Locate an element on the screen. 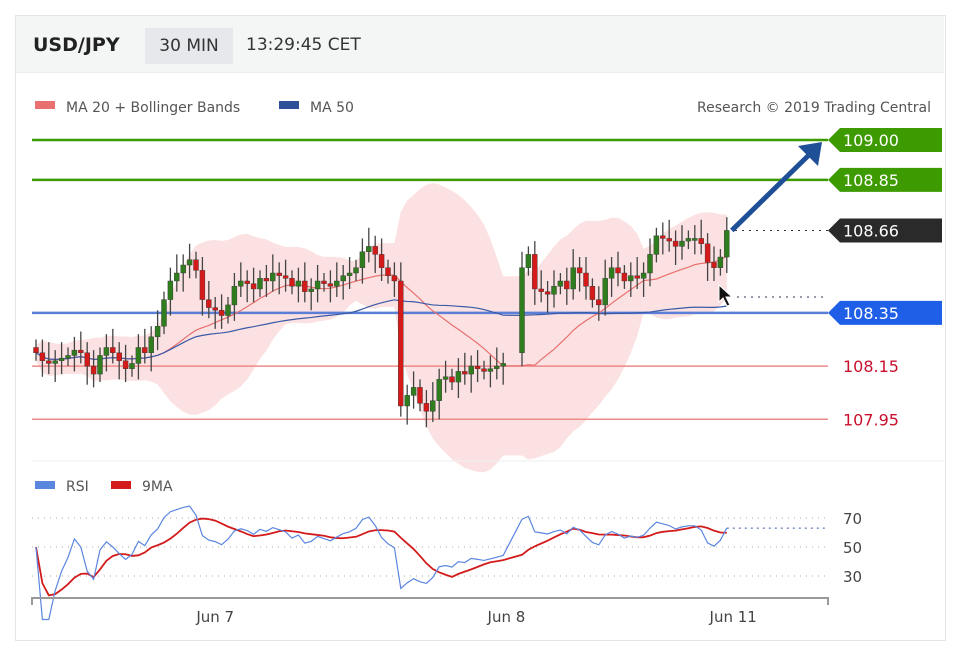 Image resolution: width=960 pixels, height=657 pixels. rsi-legend-label: RSI is located at coordinates (77, 487).